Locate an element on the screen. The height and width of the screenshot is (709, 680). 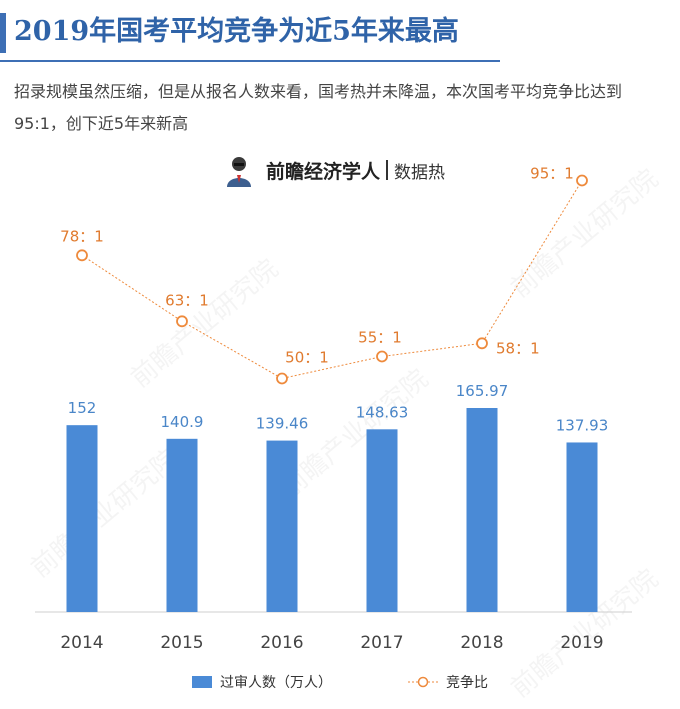
bar-label-2019: 137.93 is located at coordinates (582, 425).